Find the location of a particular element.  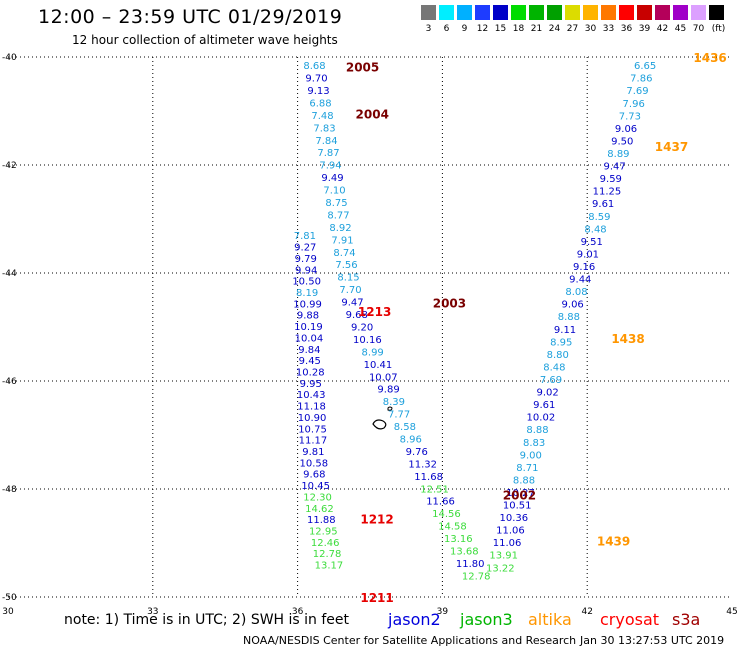

wave-height-label: 14.56 is located at coordinates (446, 514).